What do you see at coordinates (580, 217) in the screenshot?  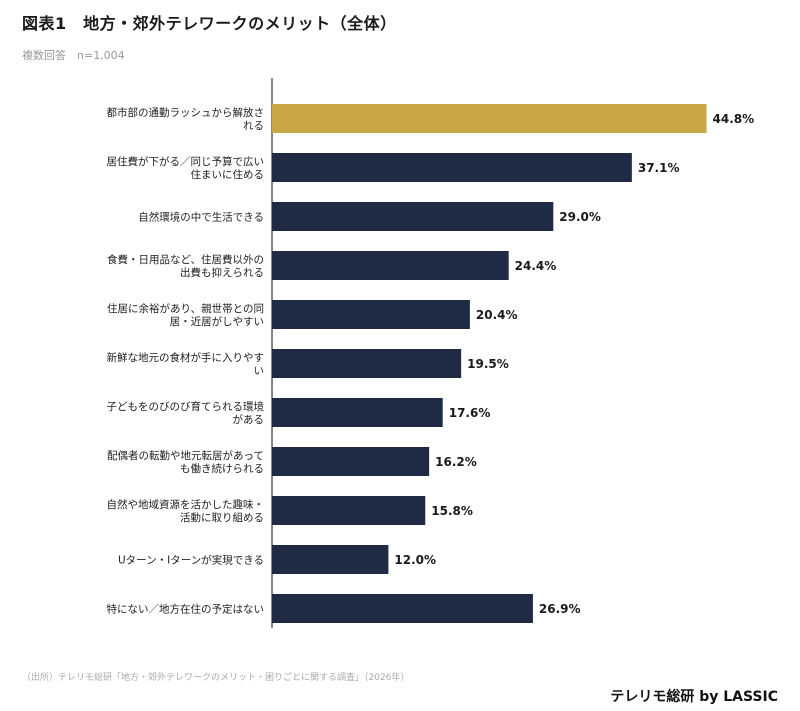 I see `value-label-2: 29.0%` at bounding box center [580, 217].